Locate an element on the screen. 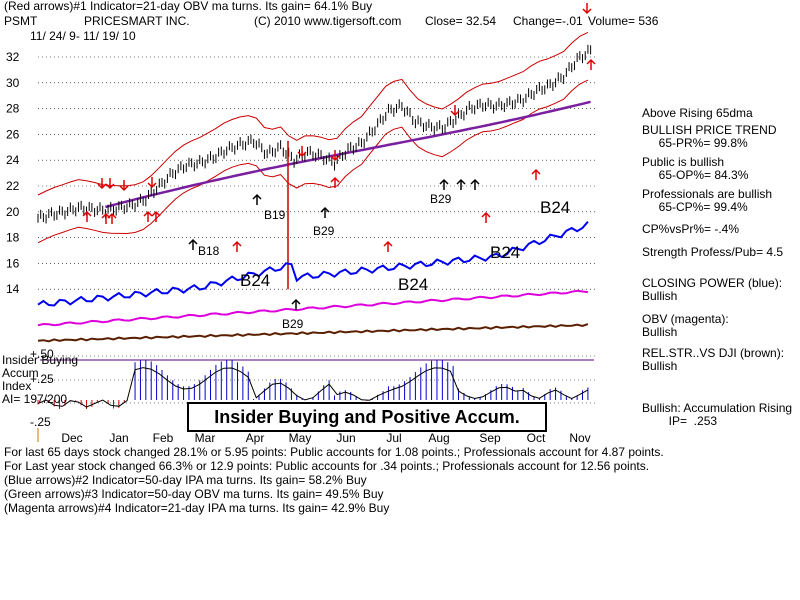 The width and height of the screenshot is (800, 600). x-label-jun: Jun is located at coordinates (345, 438).